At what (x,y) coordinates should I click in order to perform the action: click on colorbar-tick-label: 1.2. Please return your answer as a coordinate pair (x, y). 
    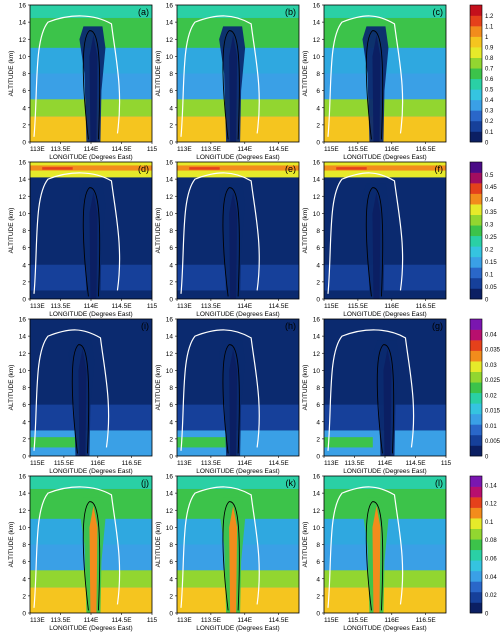
    Looking at the image, I should click on (489, 17).